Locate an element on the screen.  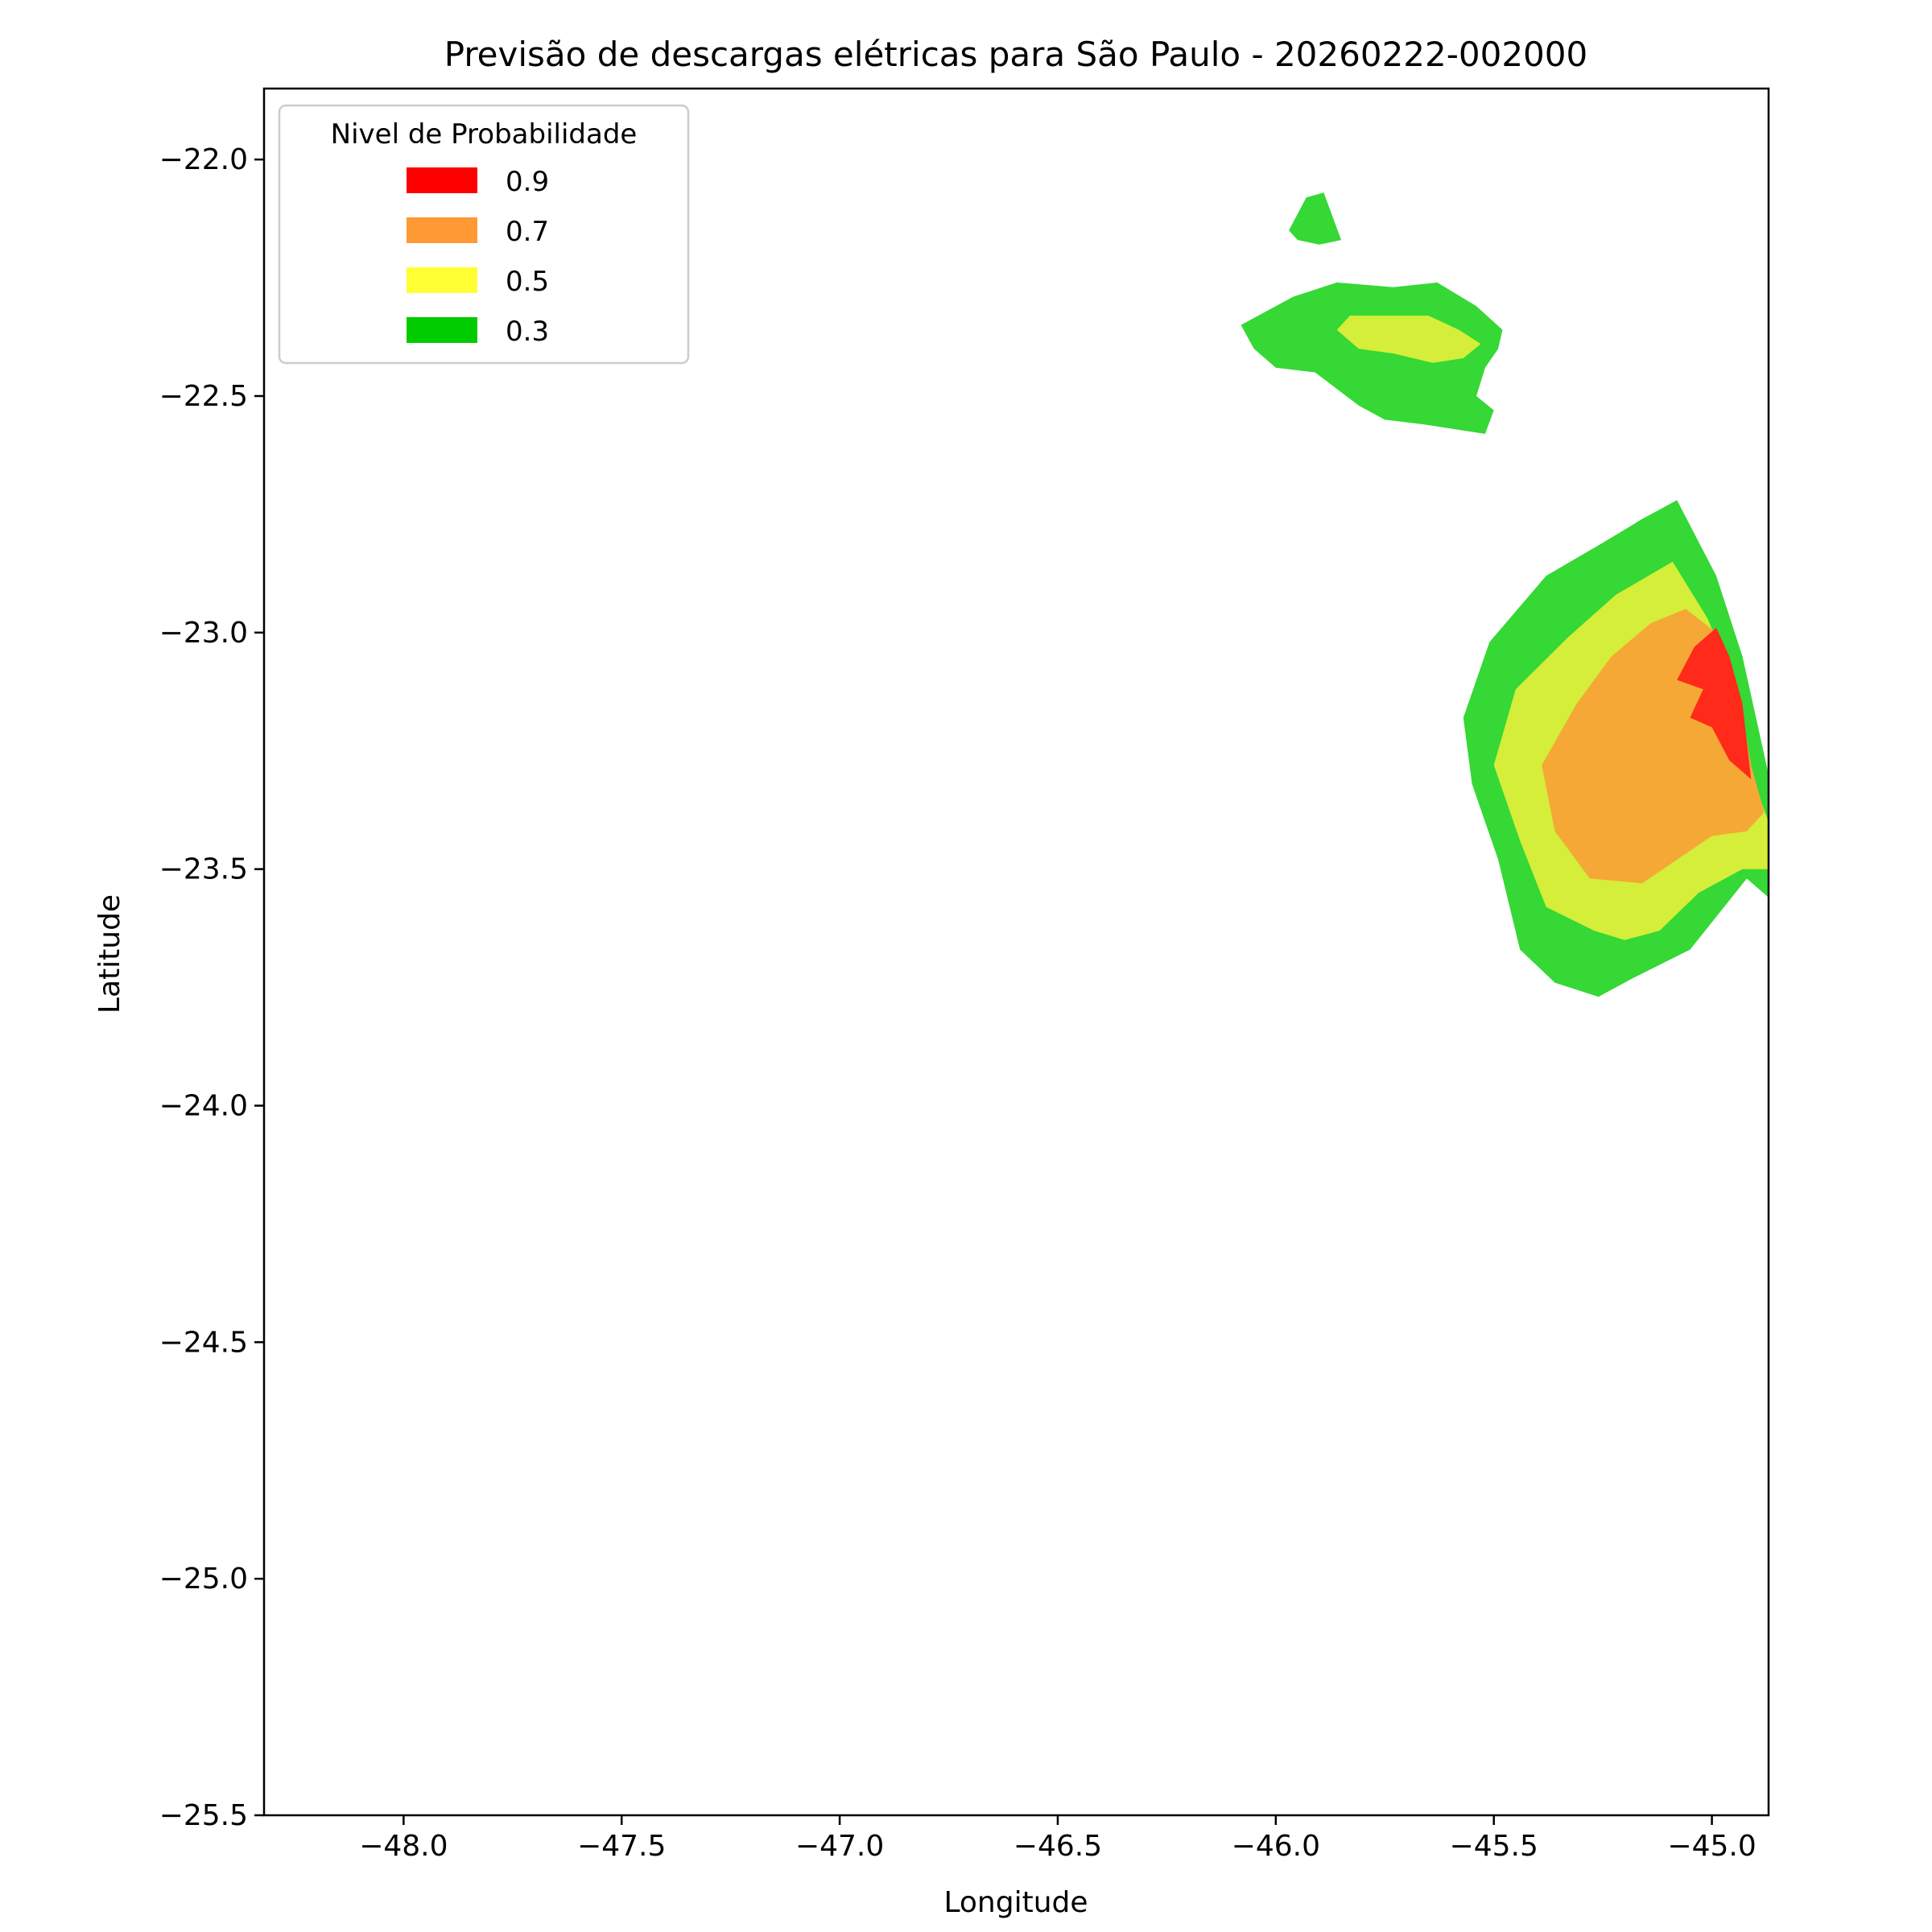
legend-label: 0.5 is located at coordinates (527, 282).